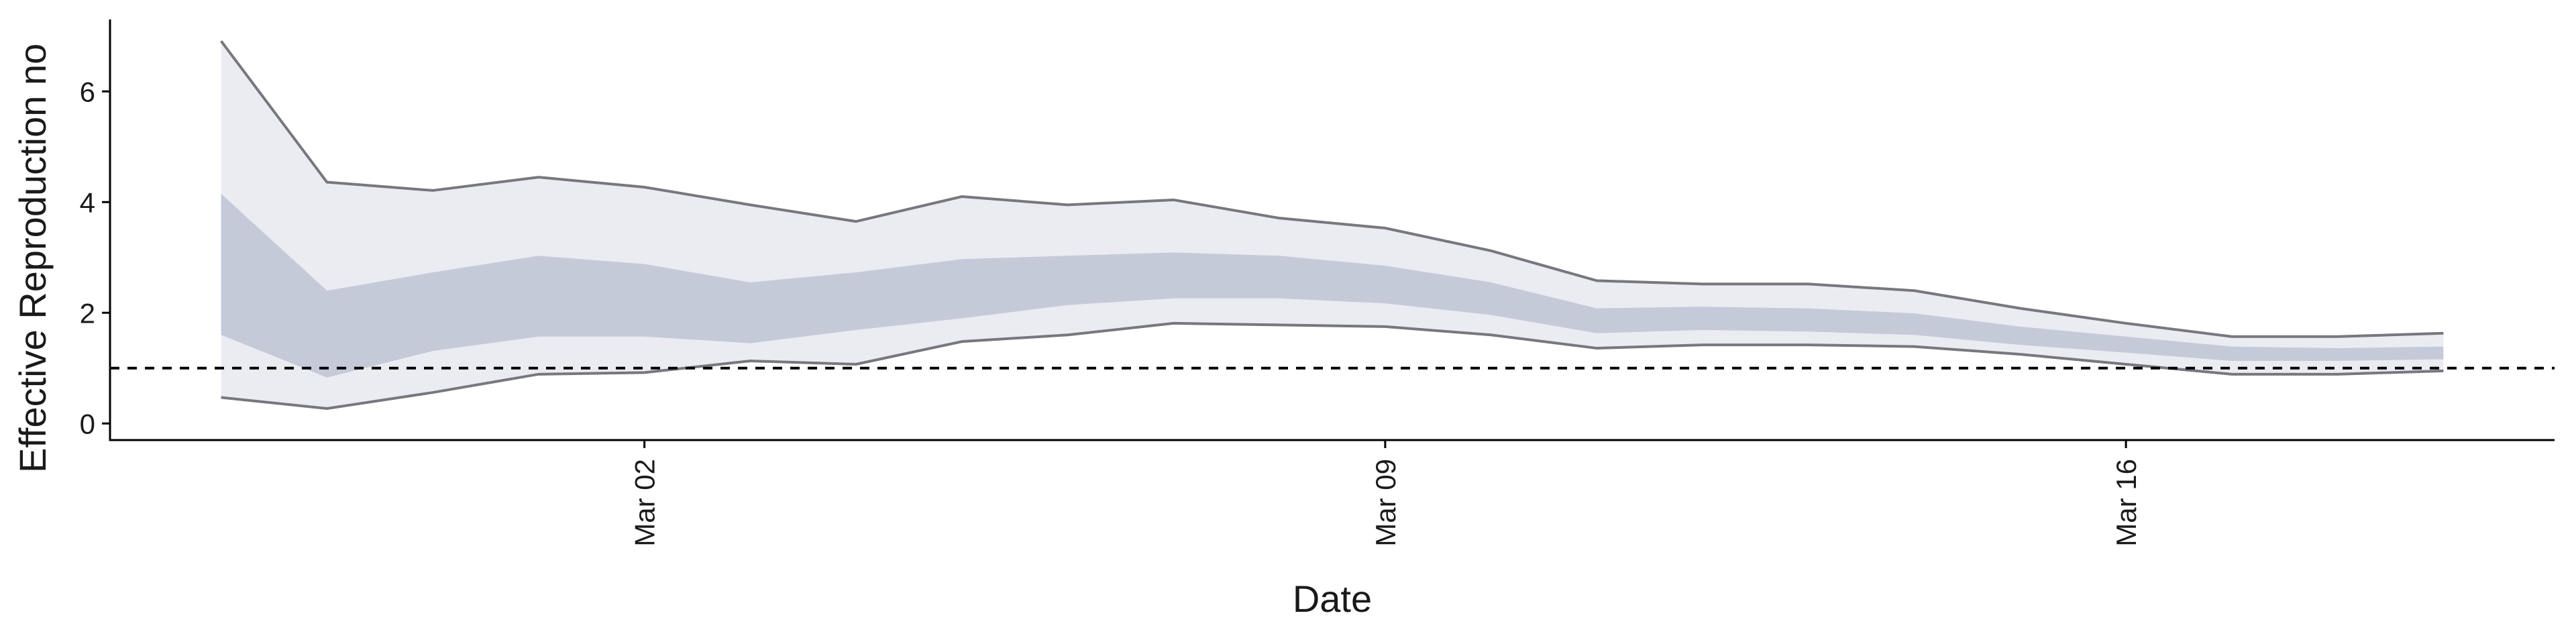 This screenshot has width=2576, height=644. I want to click on x-axis-title: Date, so click(1332, 599).